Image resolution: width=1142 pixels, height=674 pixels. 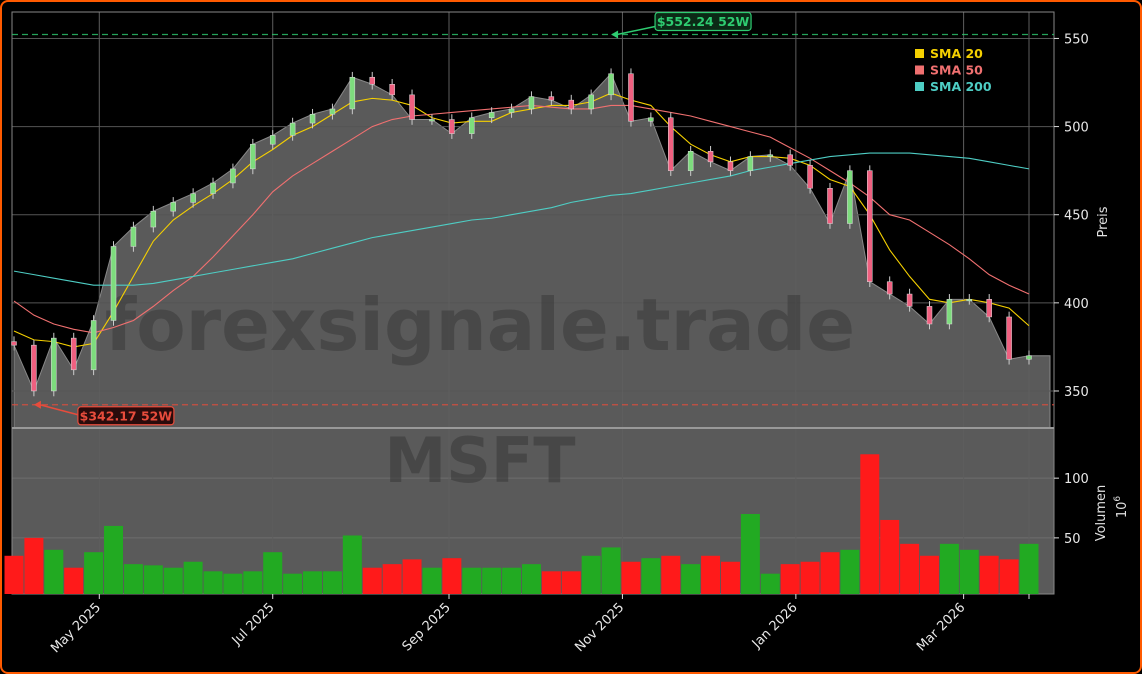 What do you see at coordinates (775, 626) in the screenshot?
I see `x-tick-label: Jan 2026` at bounding box center [775, 626].